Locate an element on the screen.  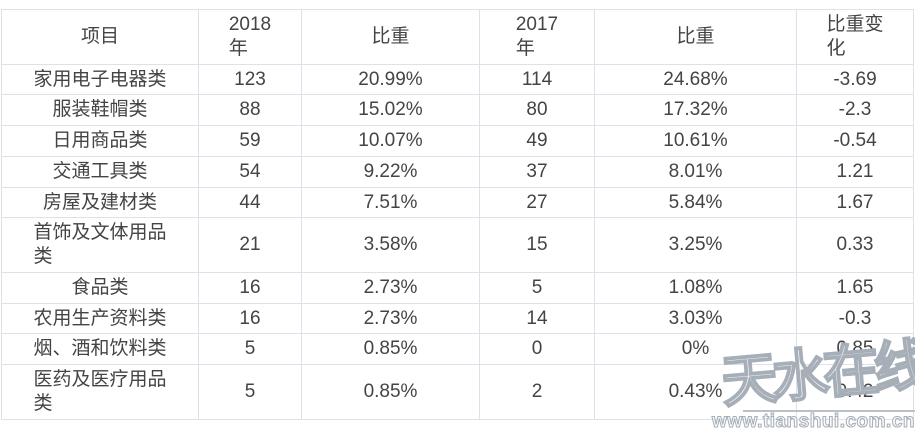
value-2018: 21 is located at coordinates (250, 245).